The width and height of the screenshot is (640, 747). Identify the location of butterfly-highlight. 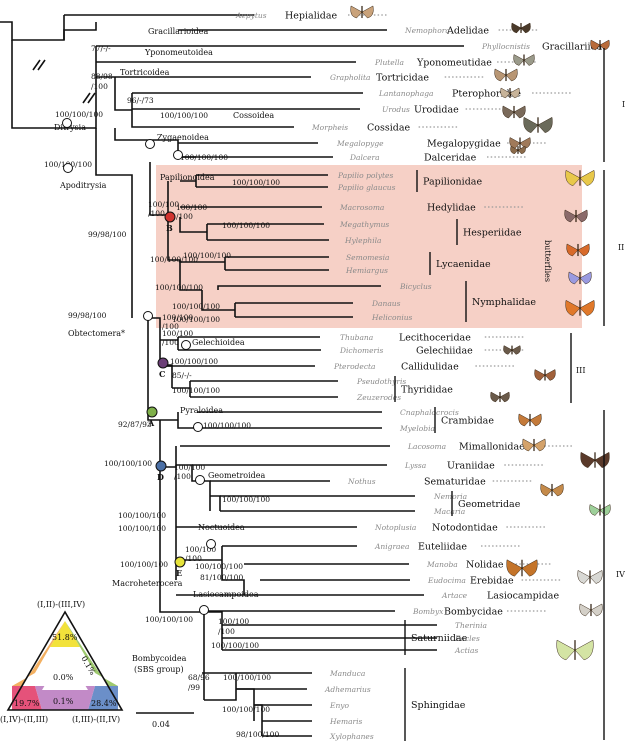
(369, 246).